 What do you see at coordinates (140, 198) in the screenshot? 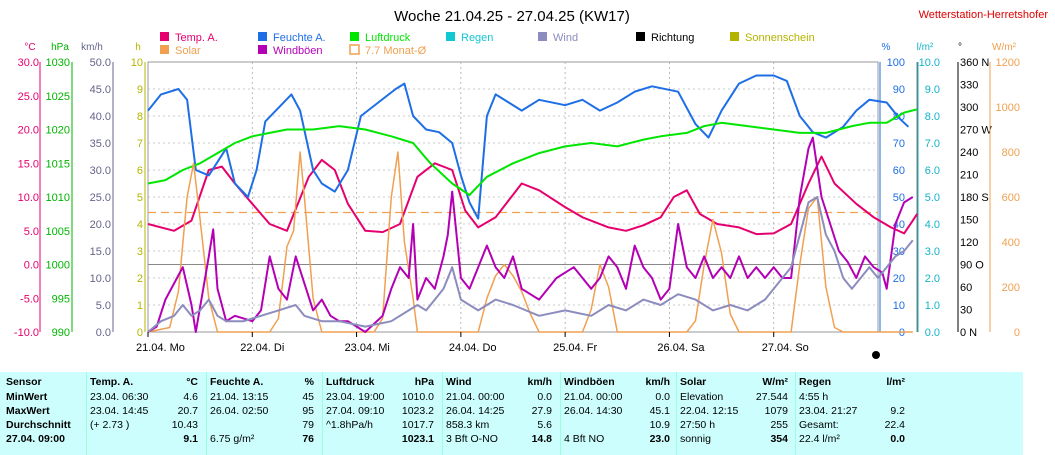
I see `tick-label-sun: 5` at bounding box center [140, 198].